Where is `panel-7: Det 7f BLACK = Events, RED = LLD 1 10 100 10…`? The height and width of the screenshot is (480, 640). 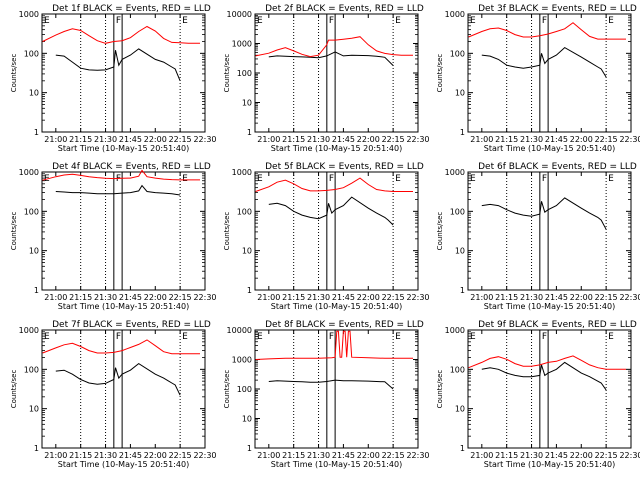
panel-7: Det 7f BLACK = Events, RED = LLD 1 10 100 10… is located at coordinates (113, 394).